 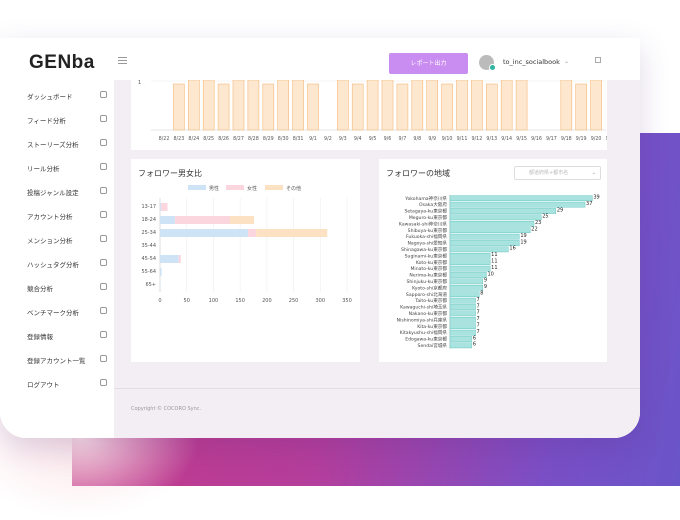 I want to click on fullscreen-icon, so click(x=598, y=60).